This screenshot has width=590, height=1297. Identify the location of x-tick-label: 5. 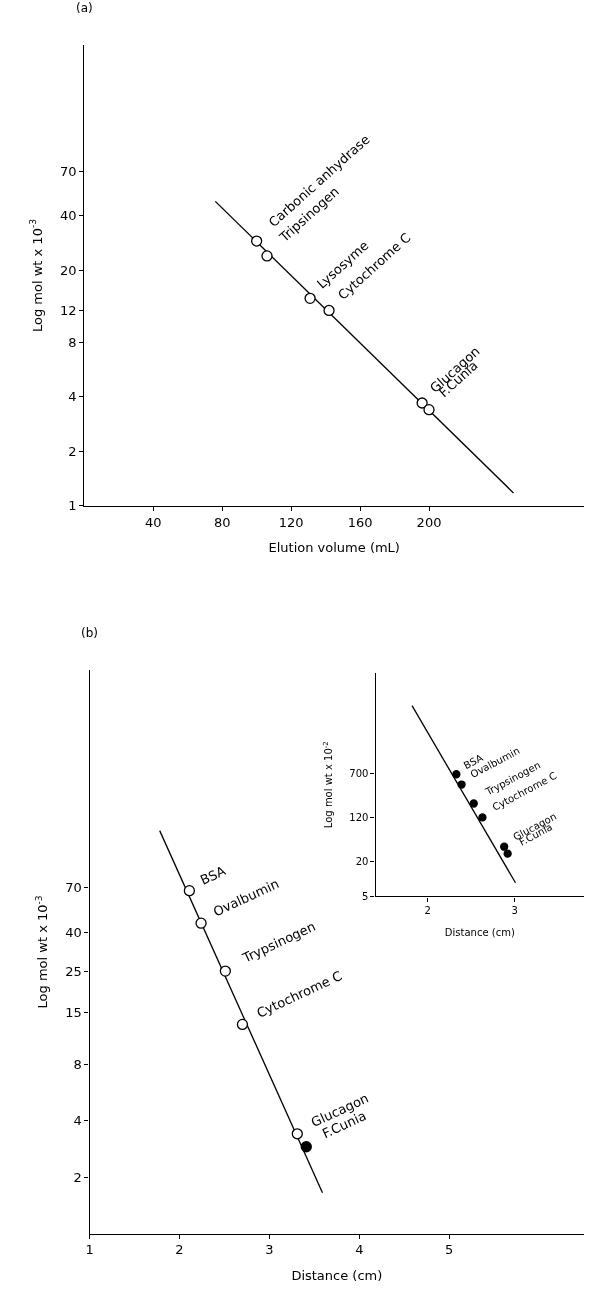
(449, 1250).